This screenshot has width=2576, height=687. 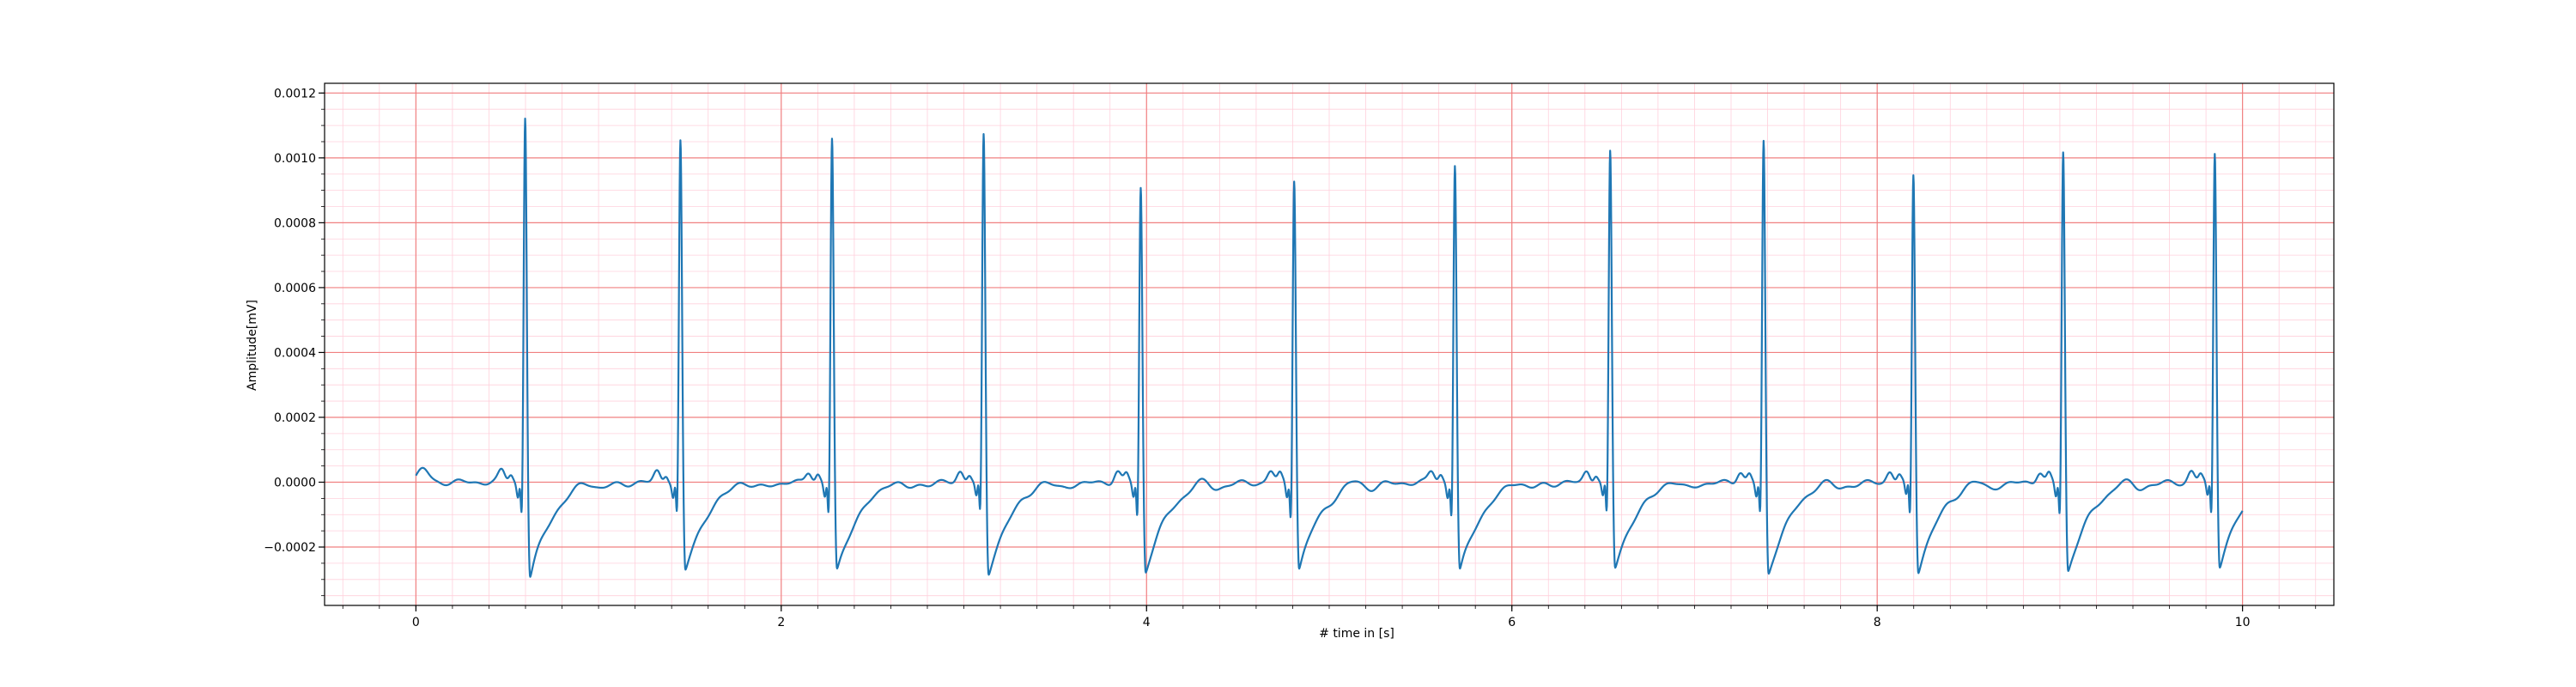 What do you see at coordinates (1878, 622) in the screenshot?
I see `x-tick-label: 8` at bounding box center [1878, 622].